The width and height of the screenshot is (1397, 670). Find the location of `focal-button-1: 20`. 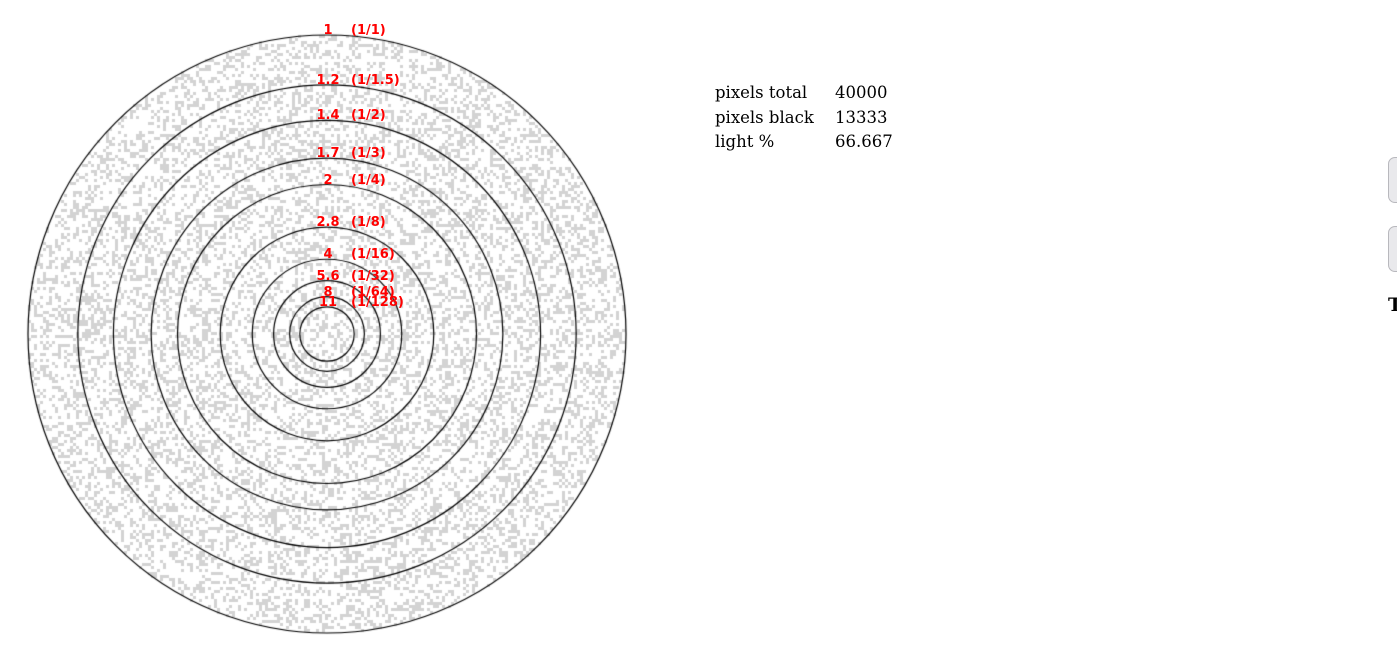

focal-button-1: 20 is located at coordinates (1392, 249).